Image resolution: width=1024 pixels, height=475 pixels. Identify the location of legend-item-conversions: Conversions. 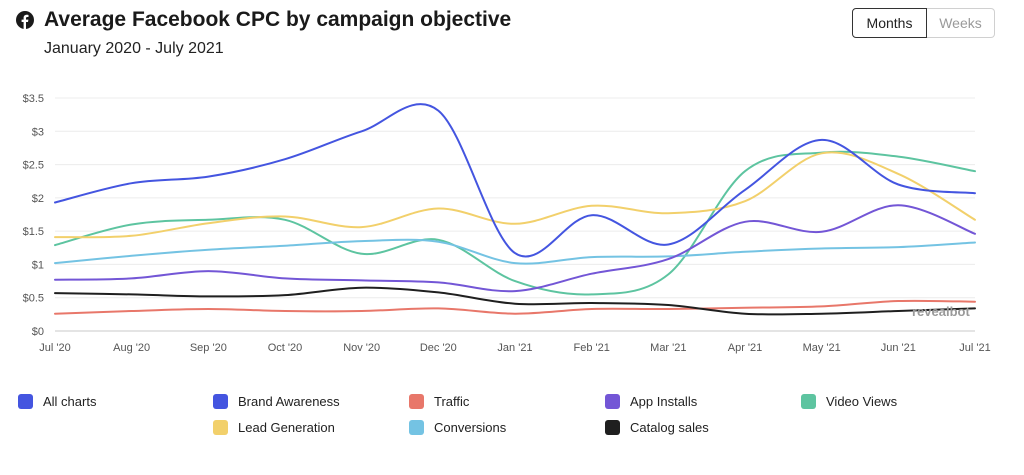
(457, 427).